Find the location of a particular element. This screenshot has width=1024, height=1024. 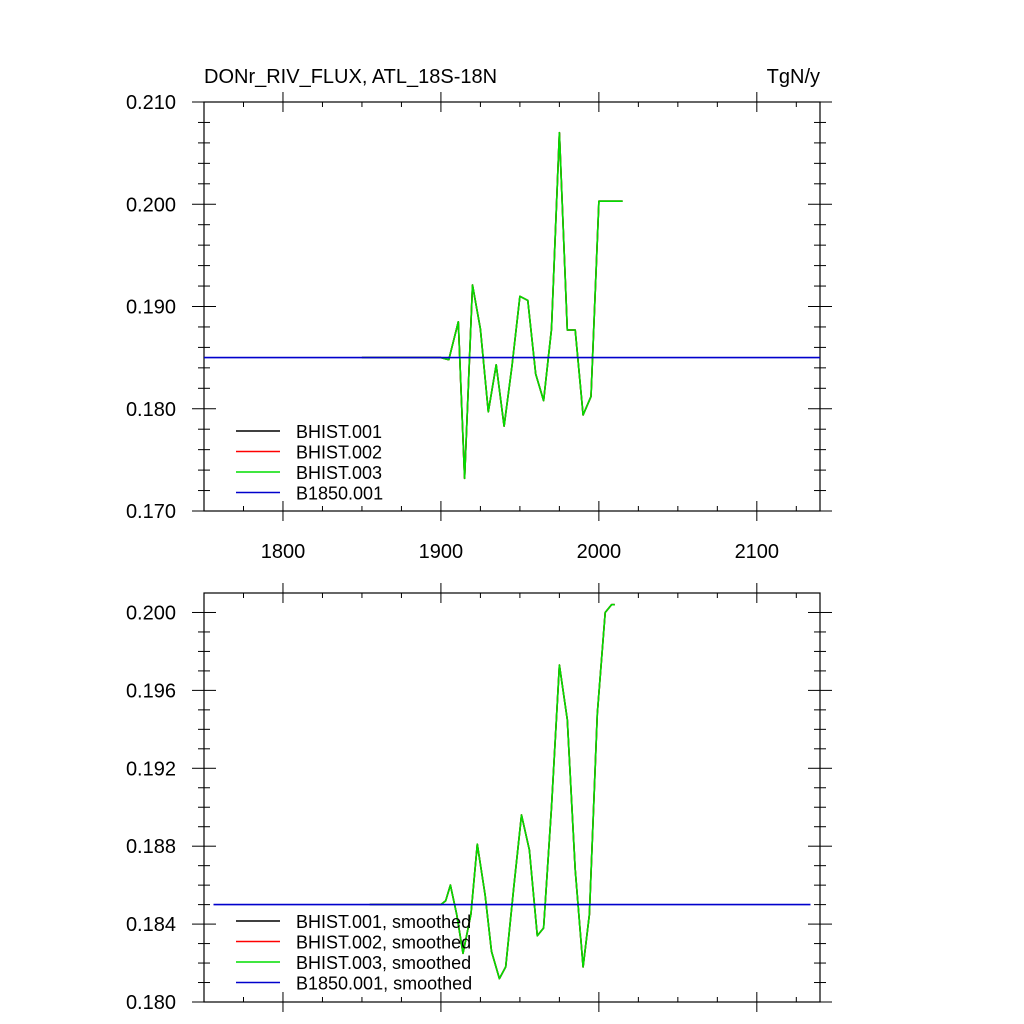

series-line-bhist-003-smoothed is located at coordinates (492, 791).